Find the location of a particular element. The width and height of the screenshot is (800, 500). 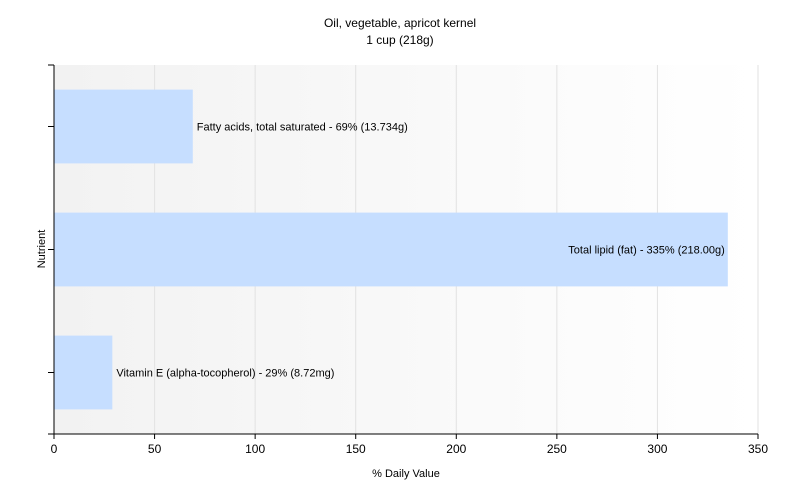

x-tick-label: 350 is located at coordinates (758, 449).